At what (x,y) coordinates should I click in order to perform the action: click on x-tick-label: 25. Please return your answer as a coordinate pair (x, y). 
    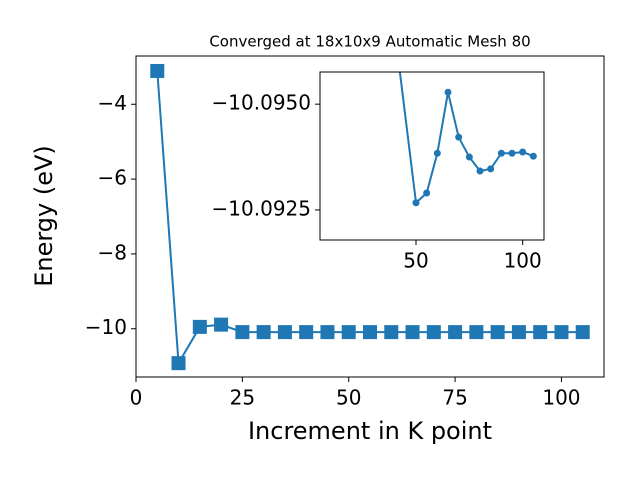
    Looking at the image, I should click on (242, 398).